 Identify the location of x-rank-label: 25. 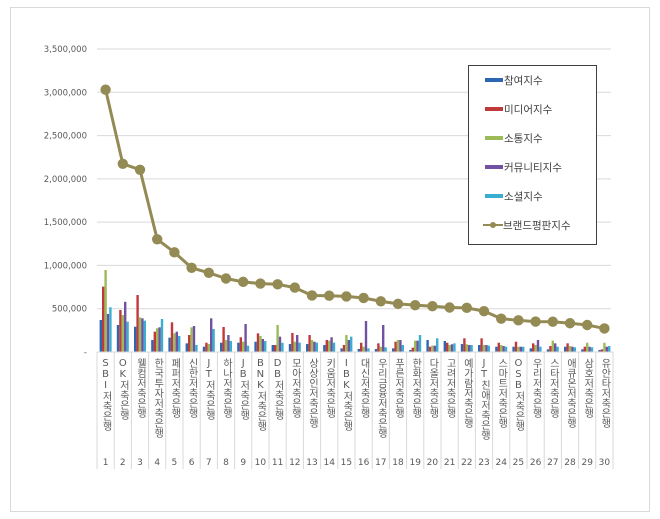
(518, 463).